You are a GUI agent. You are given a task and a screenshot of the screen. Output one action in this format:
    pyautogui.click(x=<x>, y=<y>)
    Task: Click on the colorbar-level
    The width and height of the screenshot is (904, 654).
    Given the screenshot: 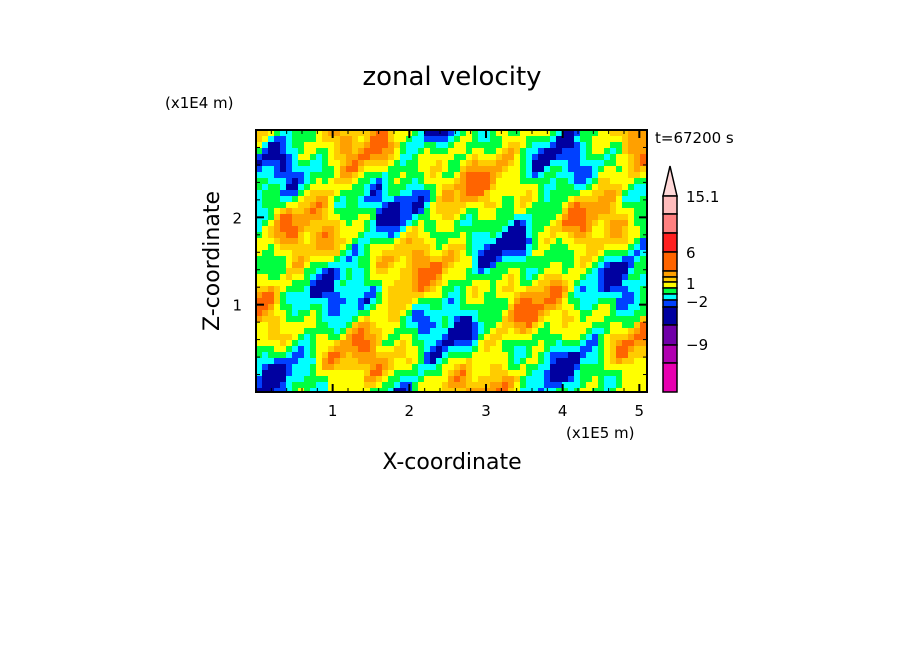 What is the action you would take?
    pyautogui.click(x=670, y=316)
    